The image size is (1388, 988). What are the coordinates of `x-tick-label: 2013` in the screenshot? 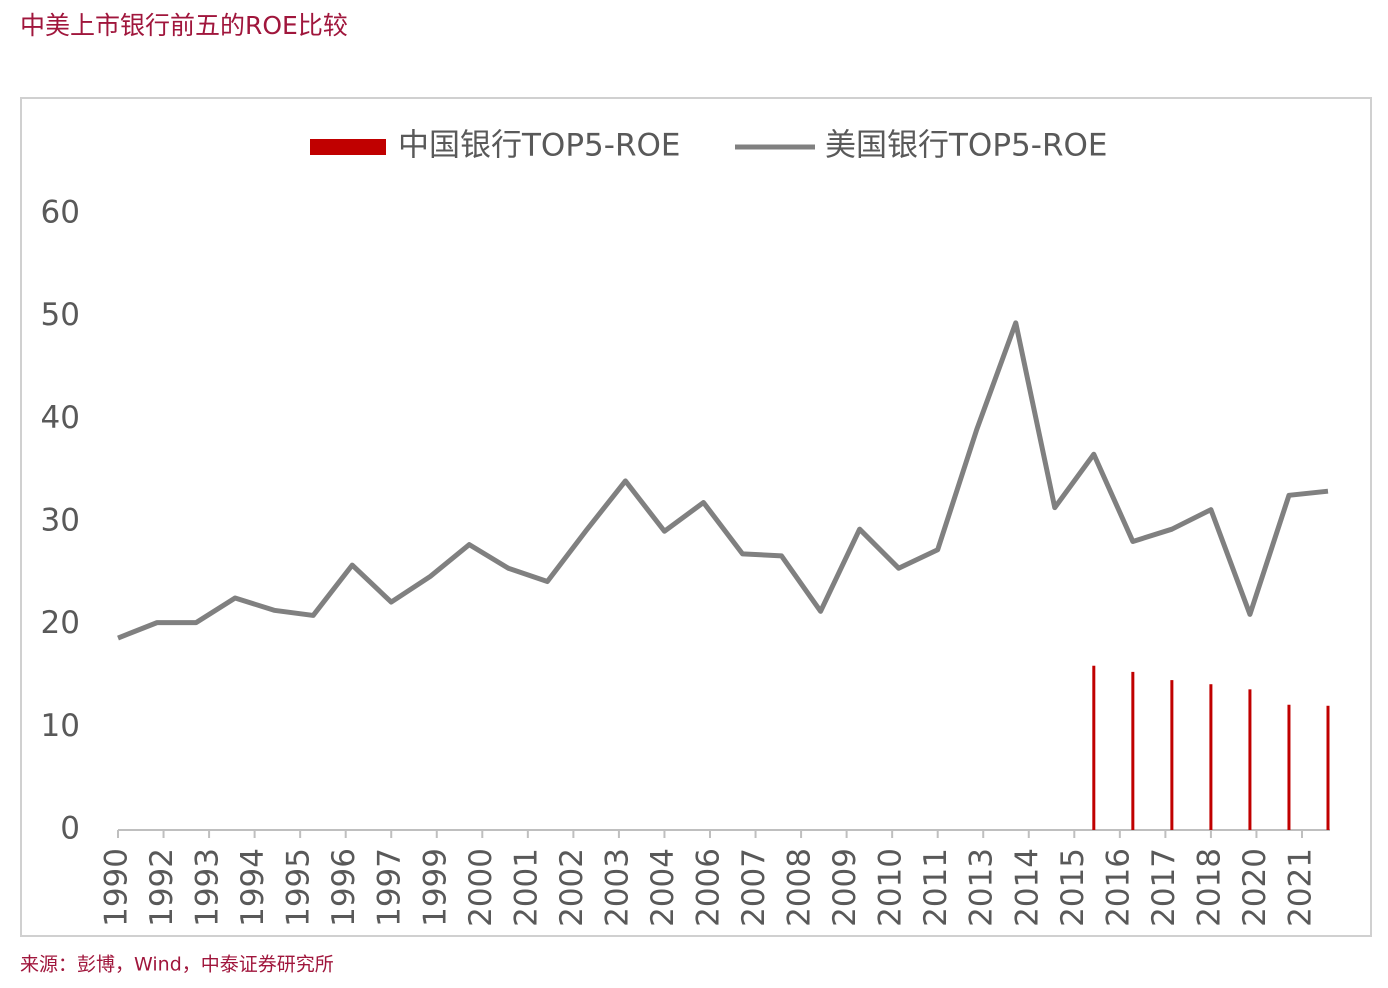 It's located at (982, 887).